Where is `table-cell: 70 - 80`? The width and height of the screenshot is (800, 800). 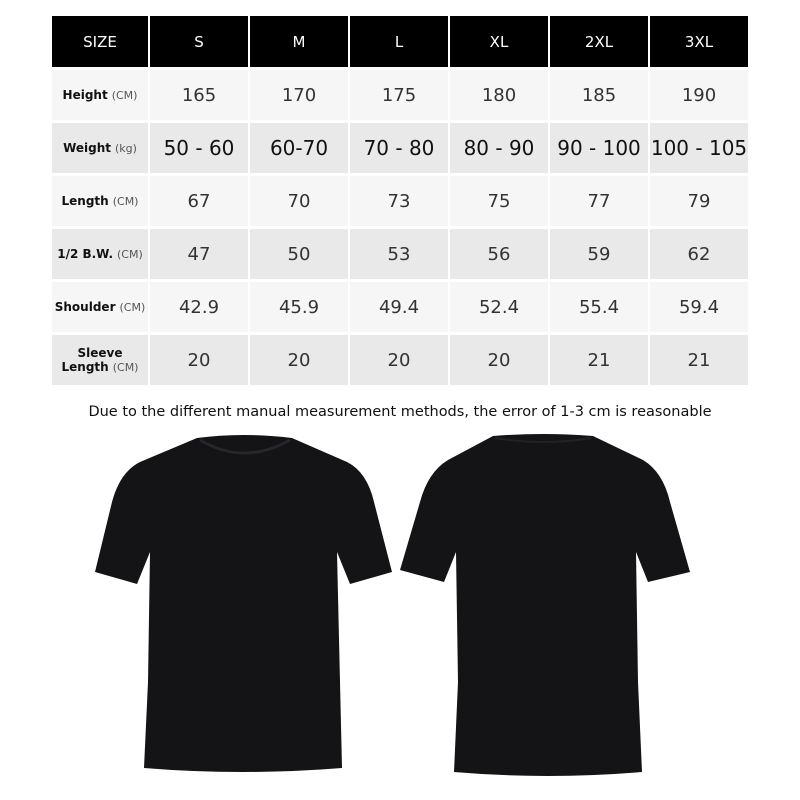
table-cell: 70 - 80 is located at coordinates (399, 148).